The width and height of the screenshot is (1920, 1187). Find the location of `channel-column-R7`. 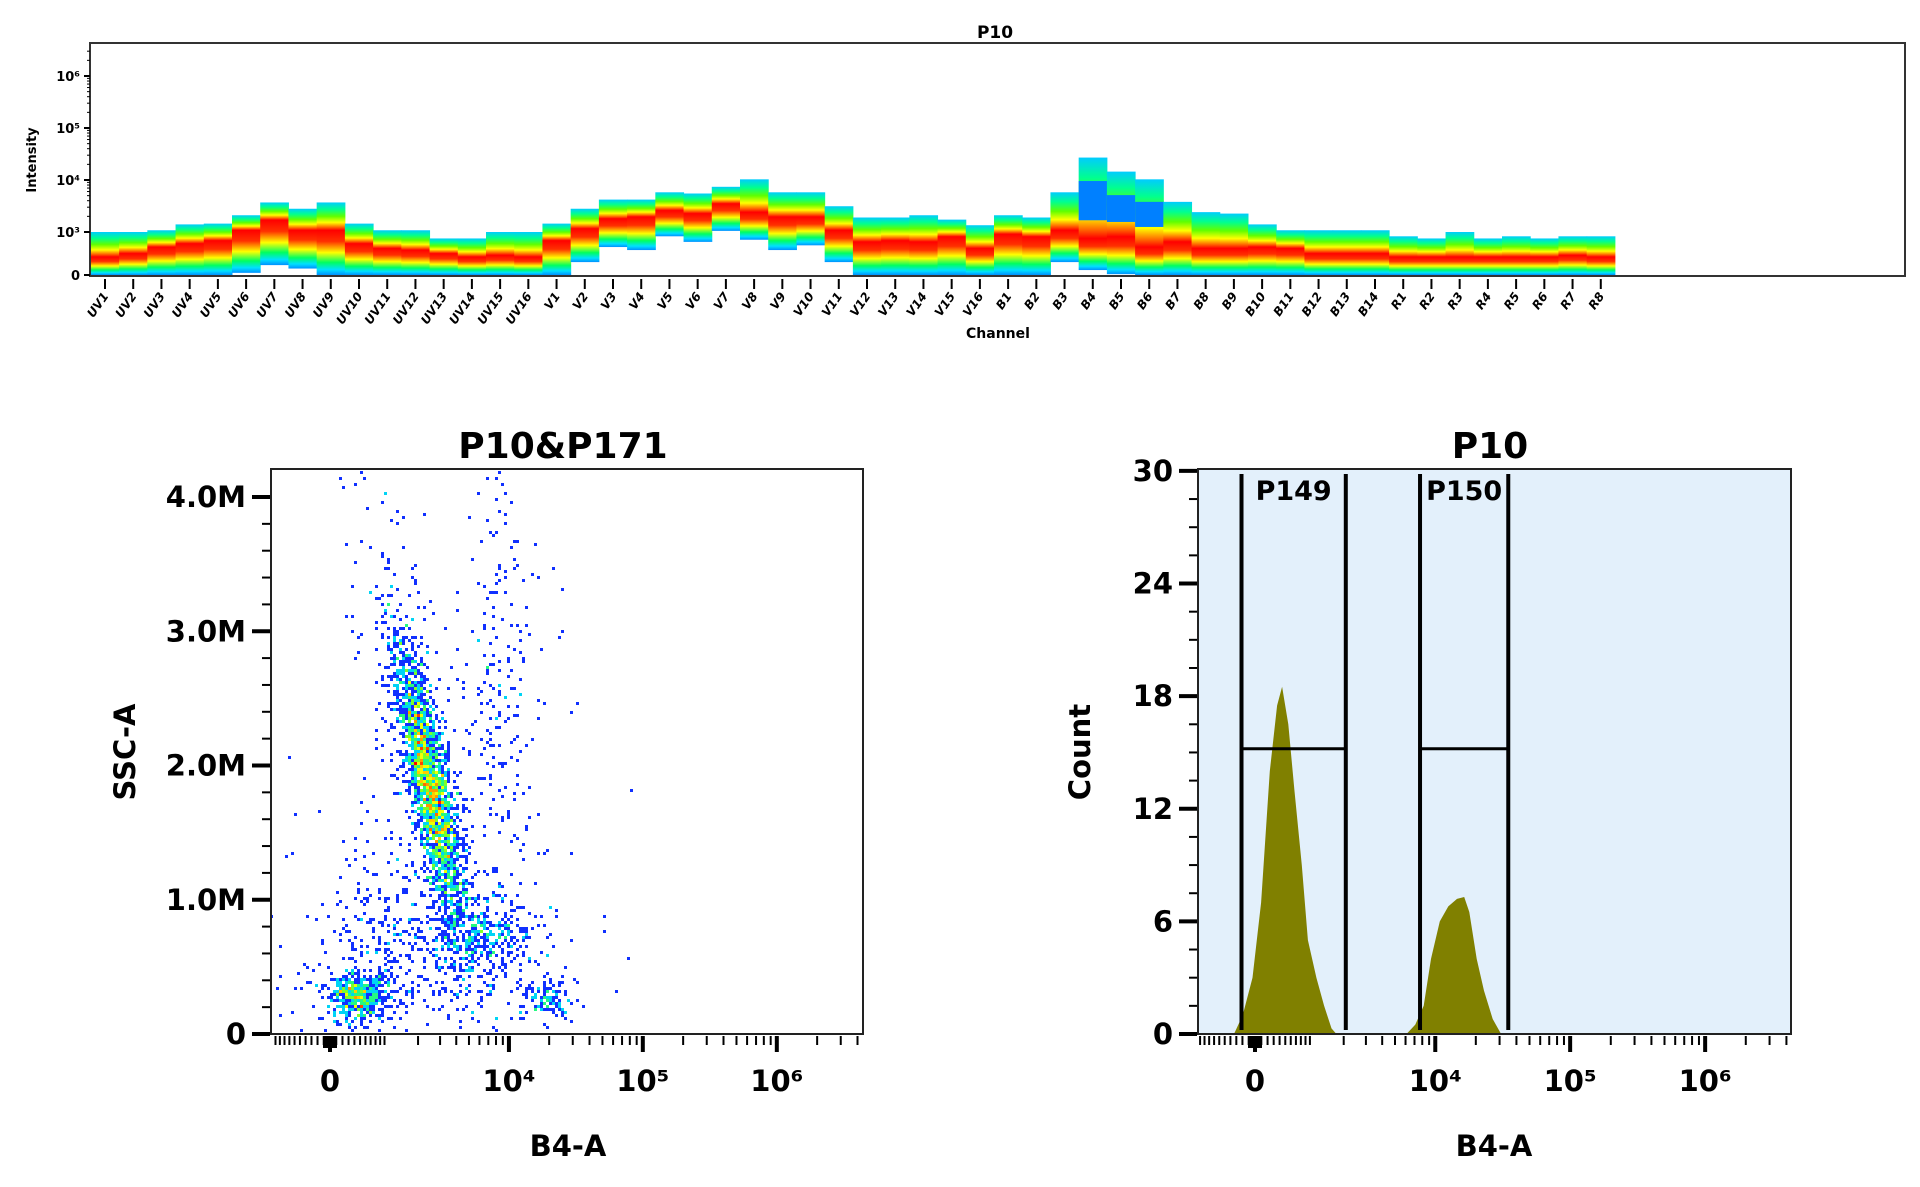

channel-column-R7 is located at coordinates (1573, 255).